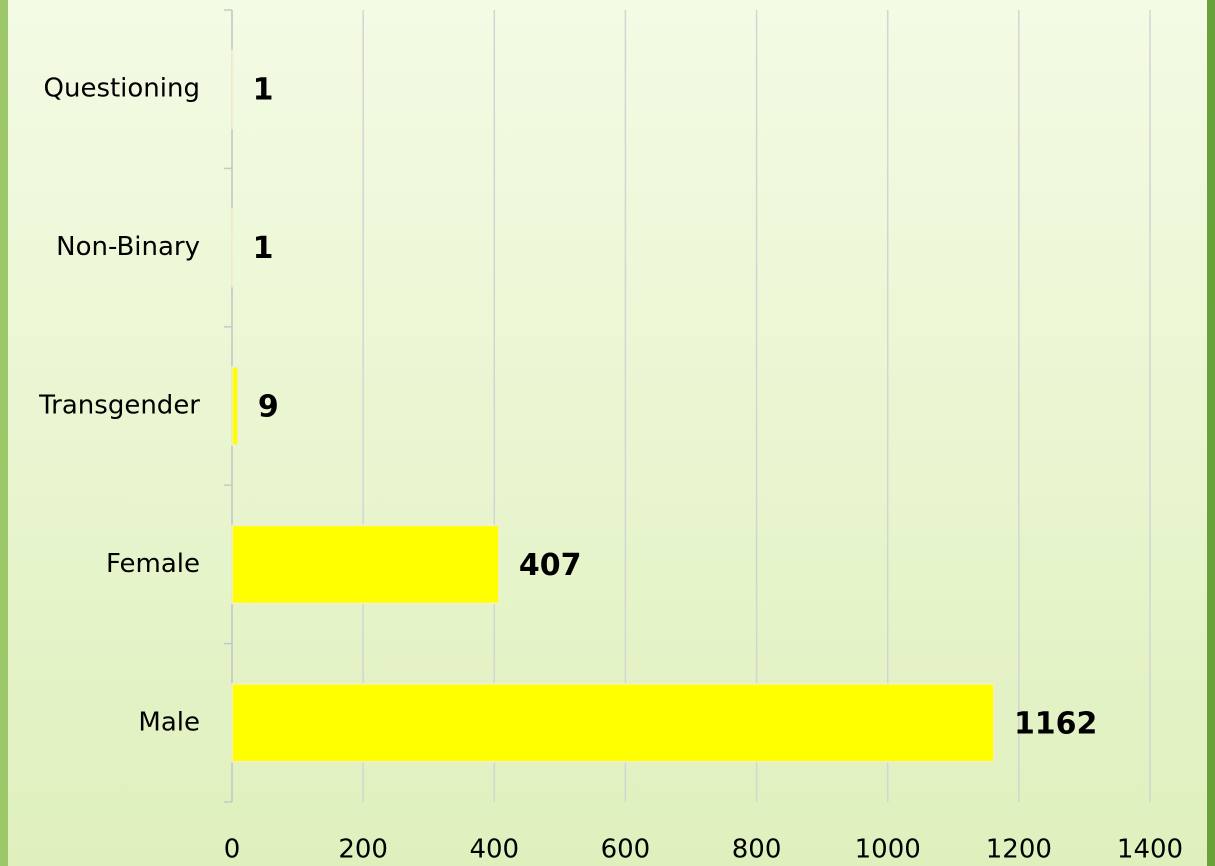 The height and width of the screenshot is (866, 1215). I want to click on x-tick-label: 200, so click(363, 850).